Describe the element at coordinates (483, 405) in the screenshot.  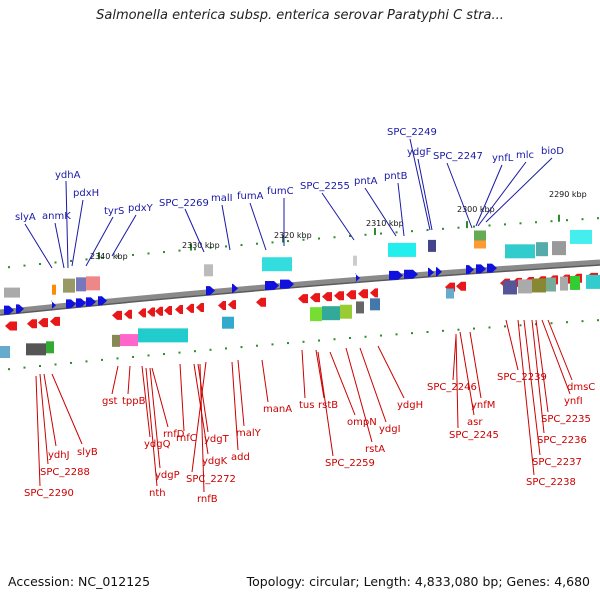
I see `gene-label: ynfM` at that location.